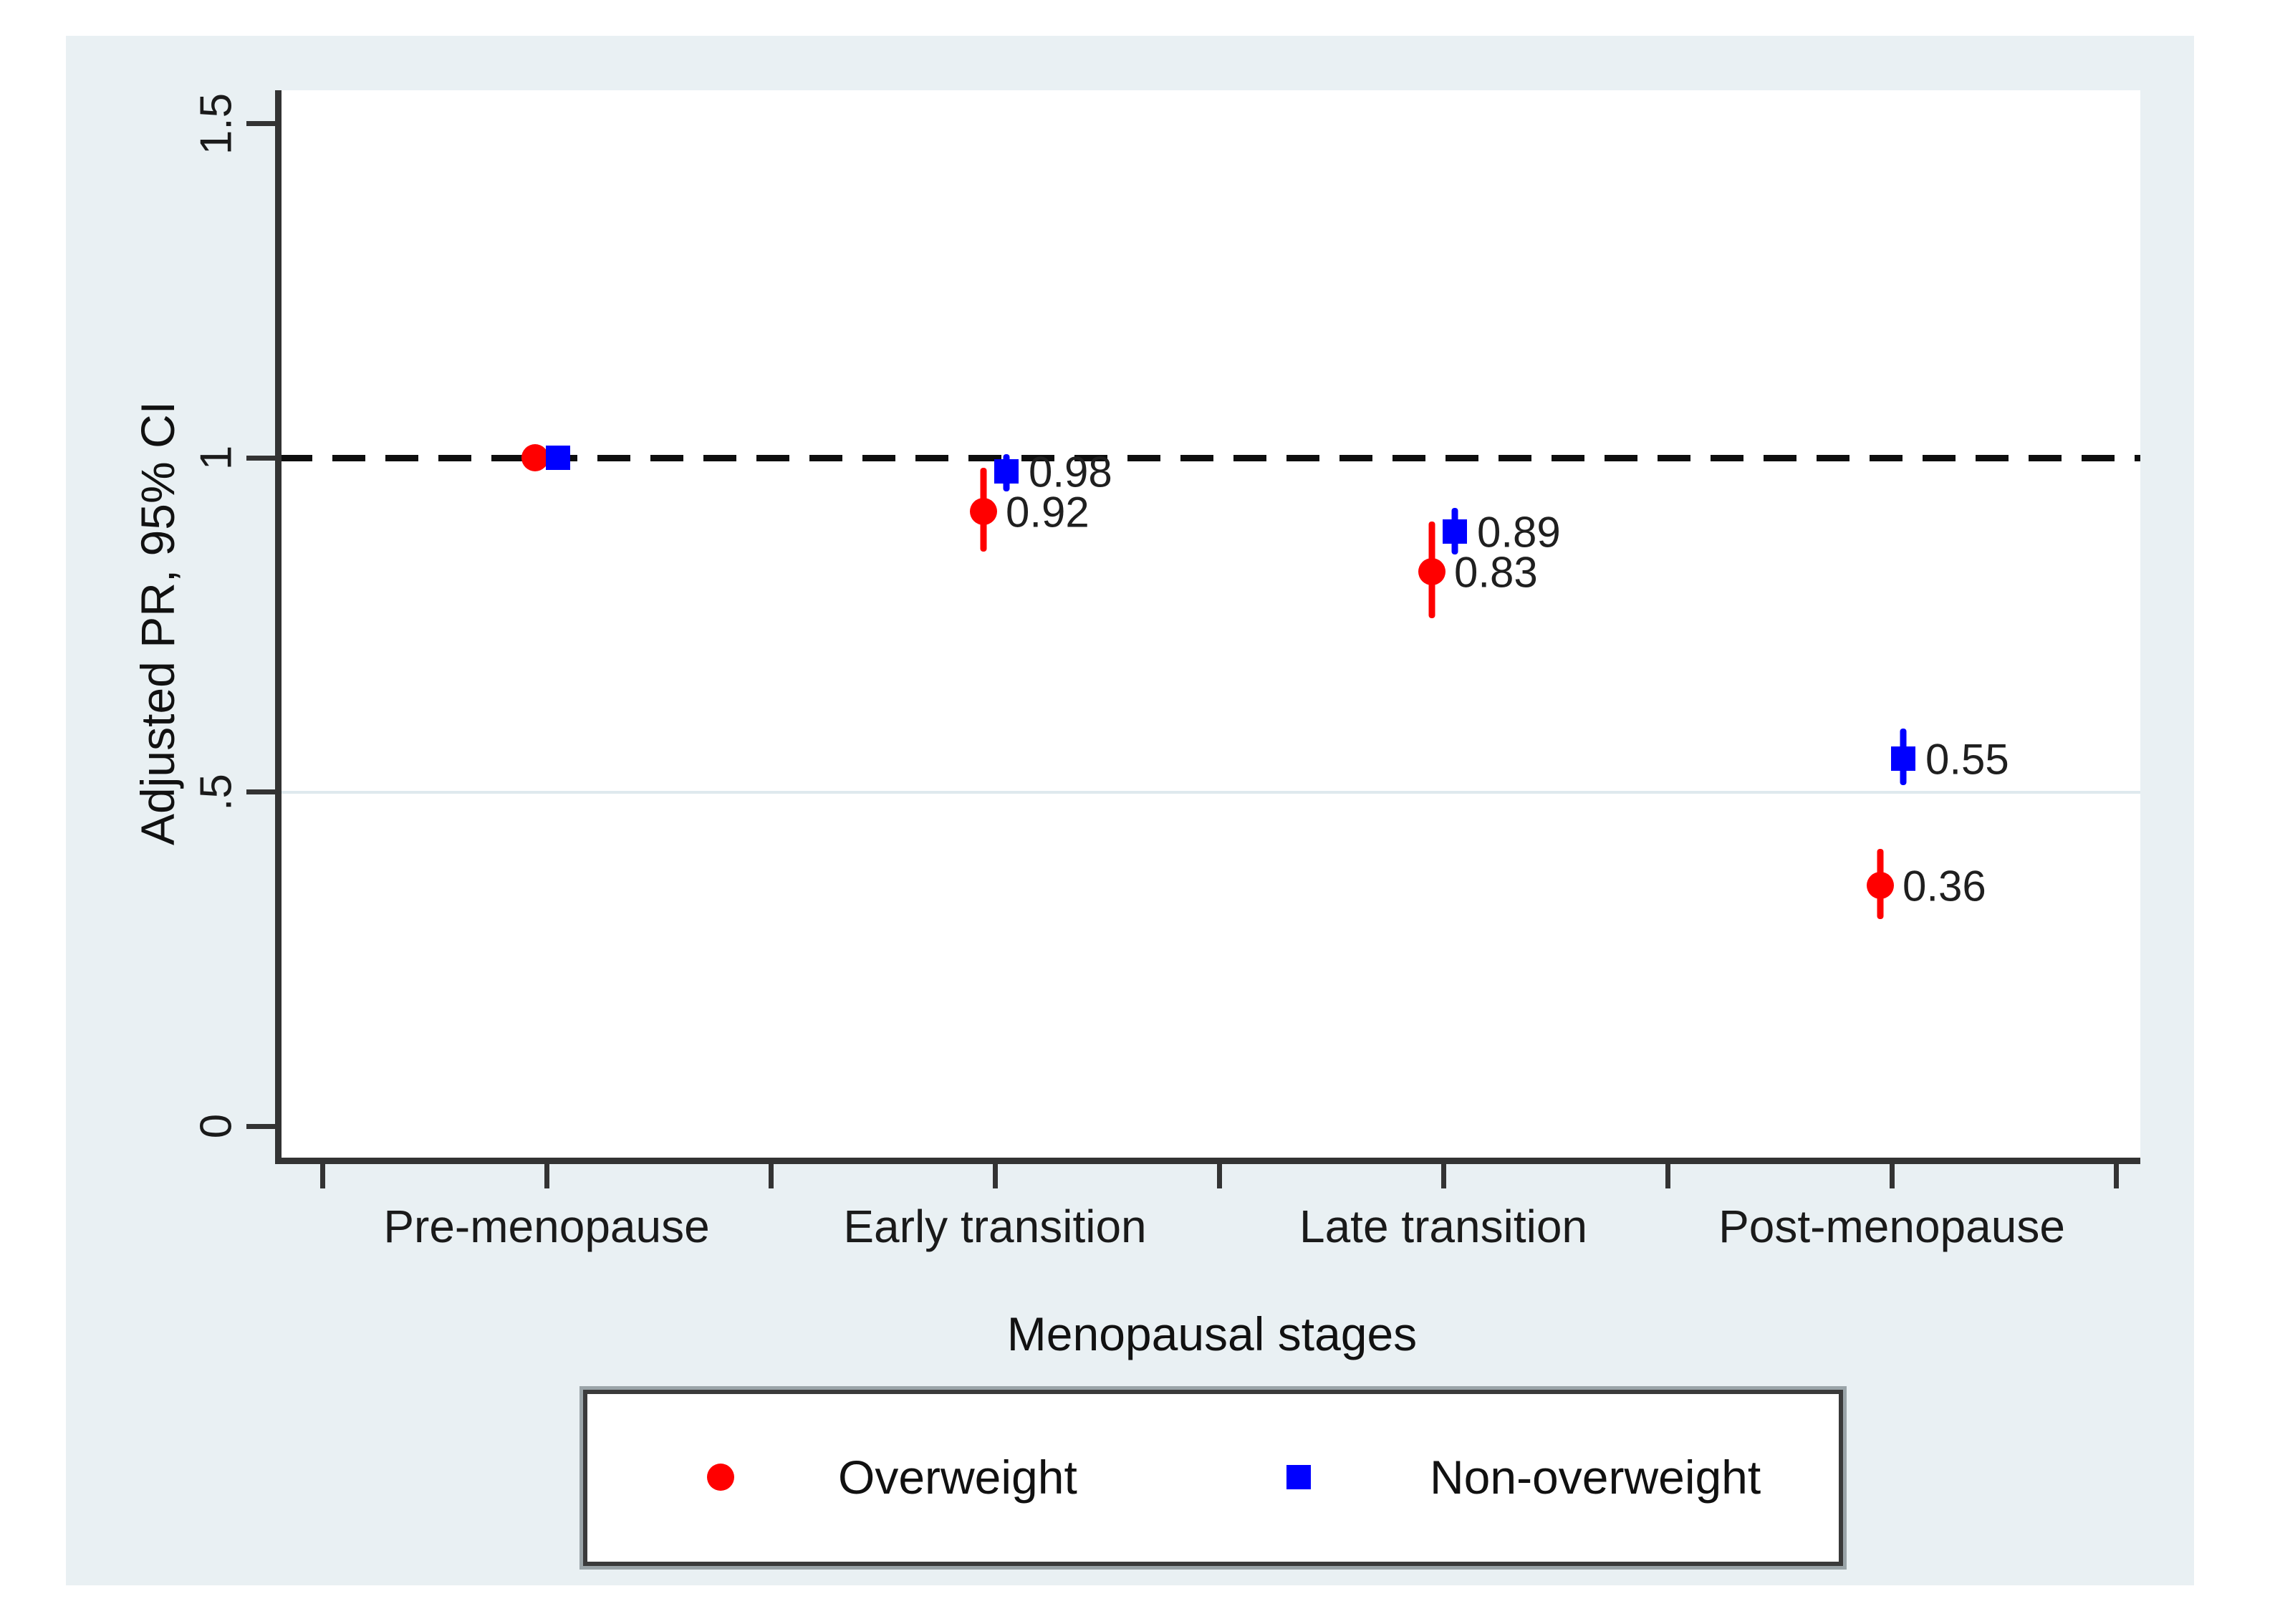  Describe the element at coordinates (216, 124) in the screenshot. I see `y-tick-label: 1.5` at that location.